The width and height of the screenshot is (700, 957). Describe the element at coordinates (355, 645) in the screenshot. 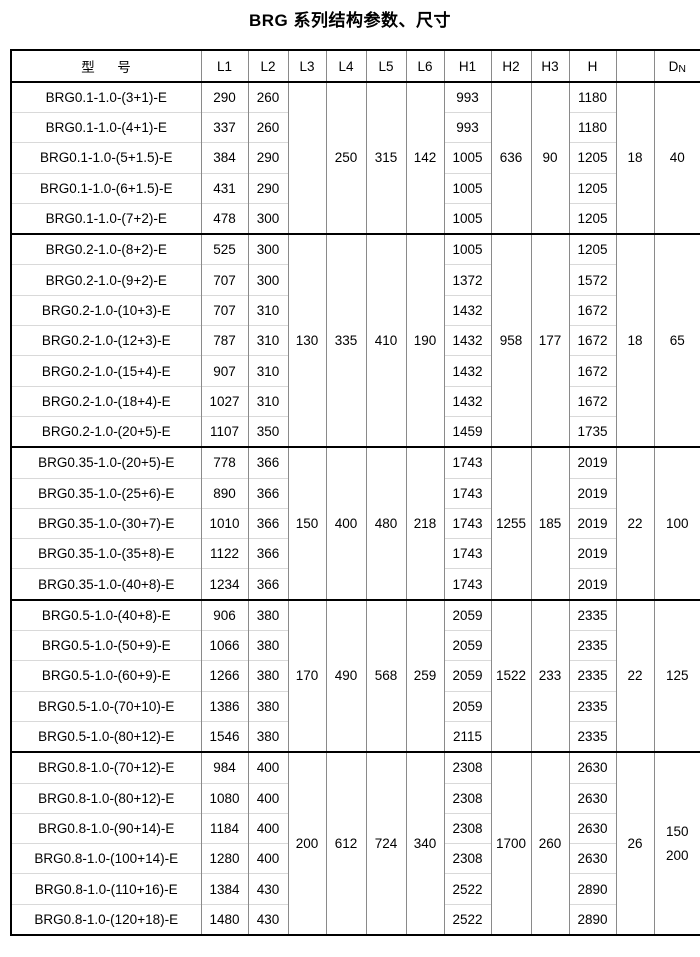

I see `table-row: BRG0.5-1.0-(50+9)-E 1066 380 2059 2335` at that location.